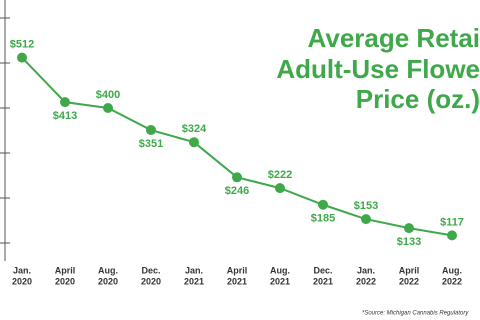 This screenshot has height=320, width=480. Describe the element at coordinates (378, 69) in the screenshot. I see `chart-title: Adult-Use Flowe` at that location.